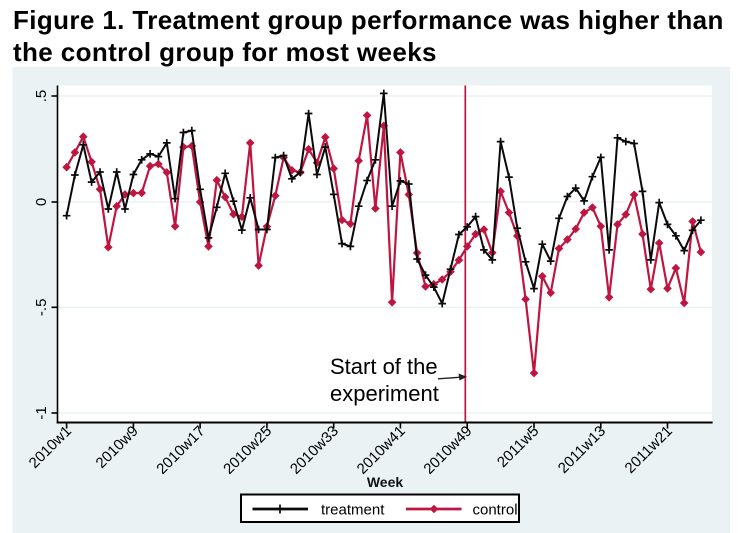  What do you see at coordinates (41, 202) in the screenshot?
I see `svg-text: 0` at bounding box center [41, 202].